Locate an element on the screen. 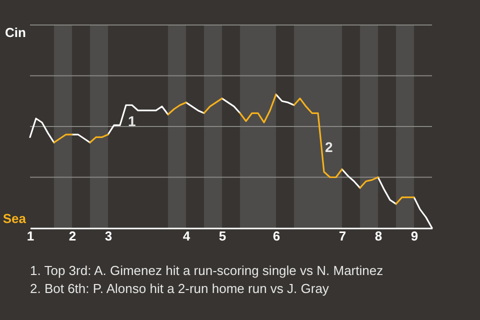 The image size is (480, 320). x-tick-label: 8 is located at coordinates (378, 236).